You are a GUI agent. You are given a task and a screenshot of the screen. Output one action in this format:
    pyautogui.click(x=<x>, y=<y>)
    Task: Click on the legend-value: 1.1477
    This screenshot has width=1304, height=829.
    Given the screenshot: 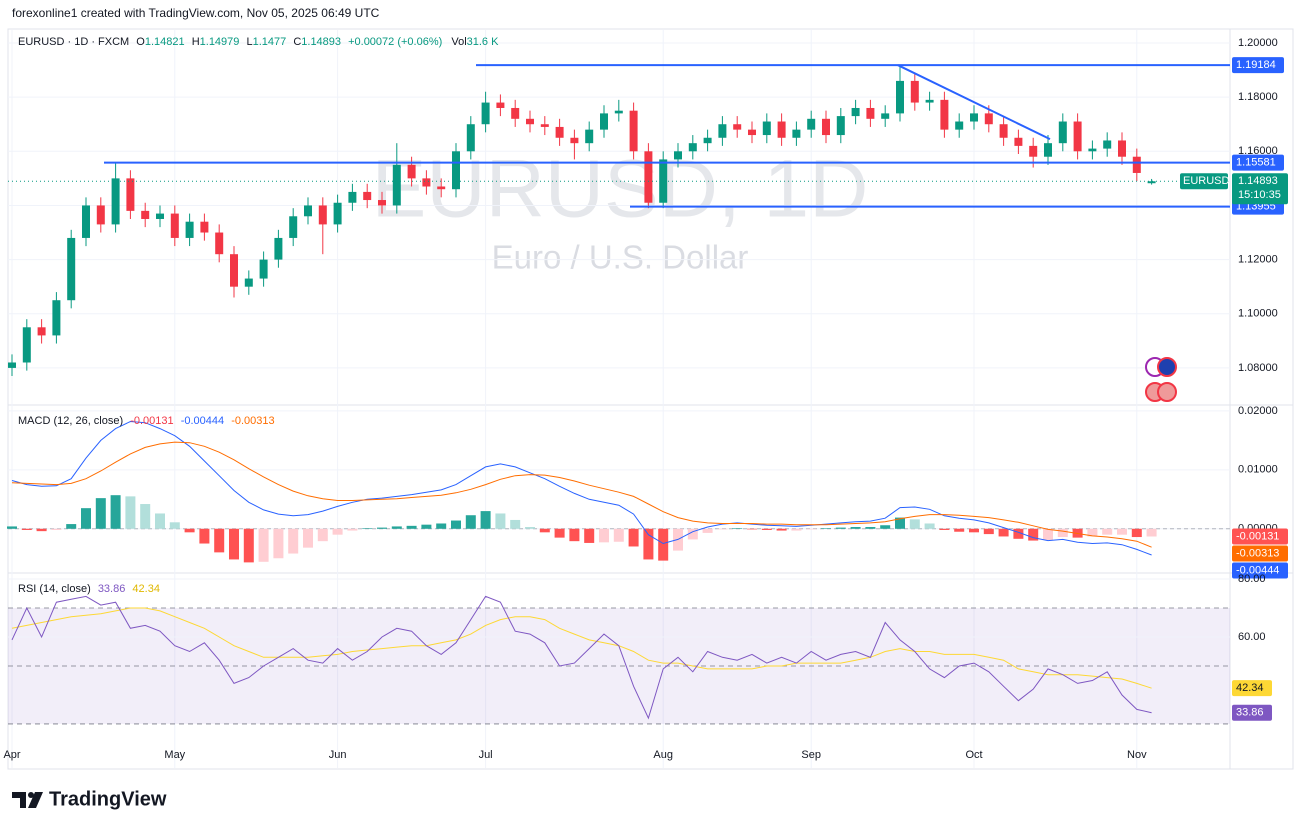 What is the action you would take?
    pyautogui.click(x=270, y=42)
    